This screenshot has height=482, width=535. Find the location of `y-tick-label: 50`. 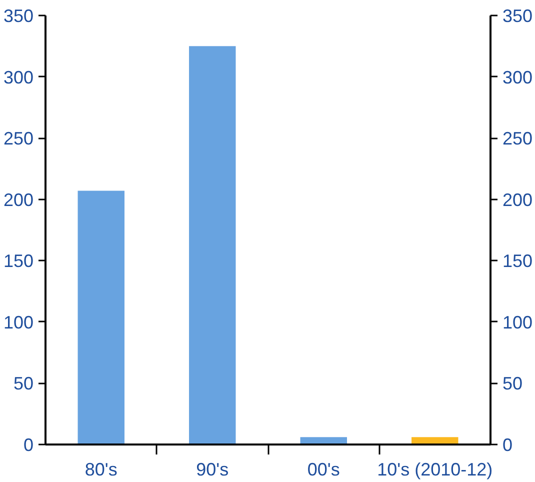

y-tick-label: 50 is located at coordinates (23, 384).